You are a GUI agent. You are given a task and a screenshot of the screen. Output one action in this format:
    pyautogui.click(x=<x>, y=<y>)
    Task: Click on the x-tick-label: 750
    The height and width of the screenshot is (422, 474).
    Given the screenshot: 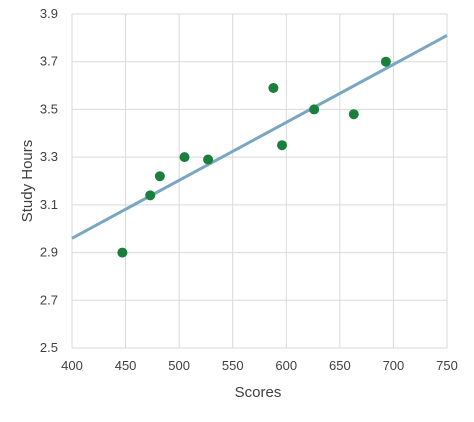 What is the action you would take?
    pyautogui.click(x=447, y=365)
    